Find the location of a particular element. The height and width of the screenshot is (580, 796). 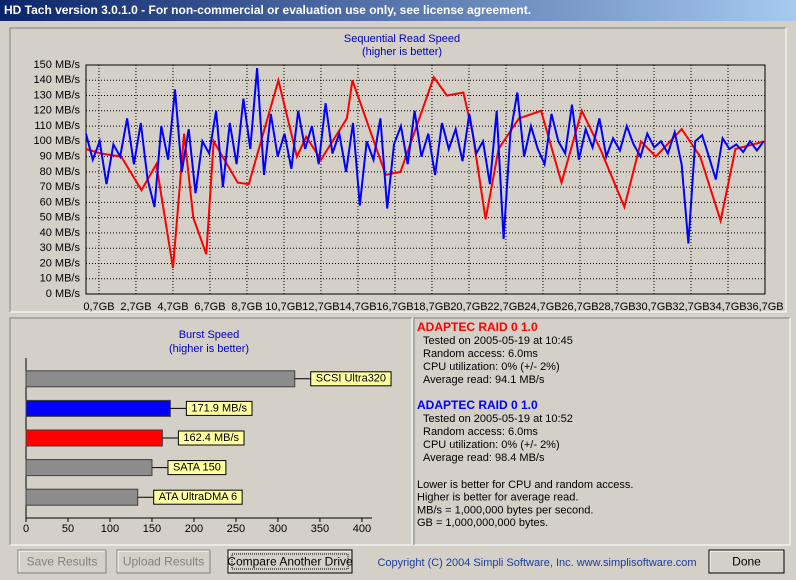

y-tick-label: 30 MB/s is located at coordinates (60, 248).